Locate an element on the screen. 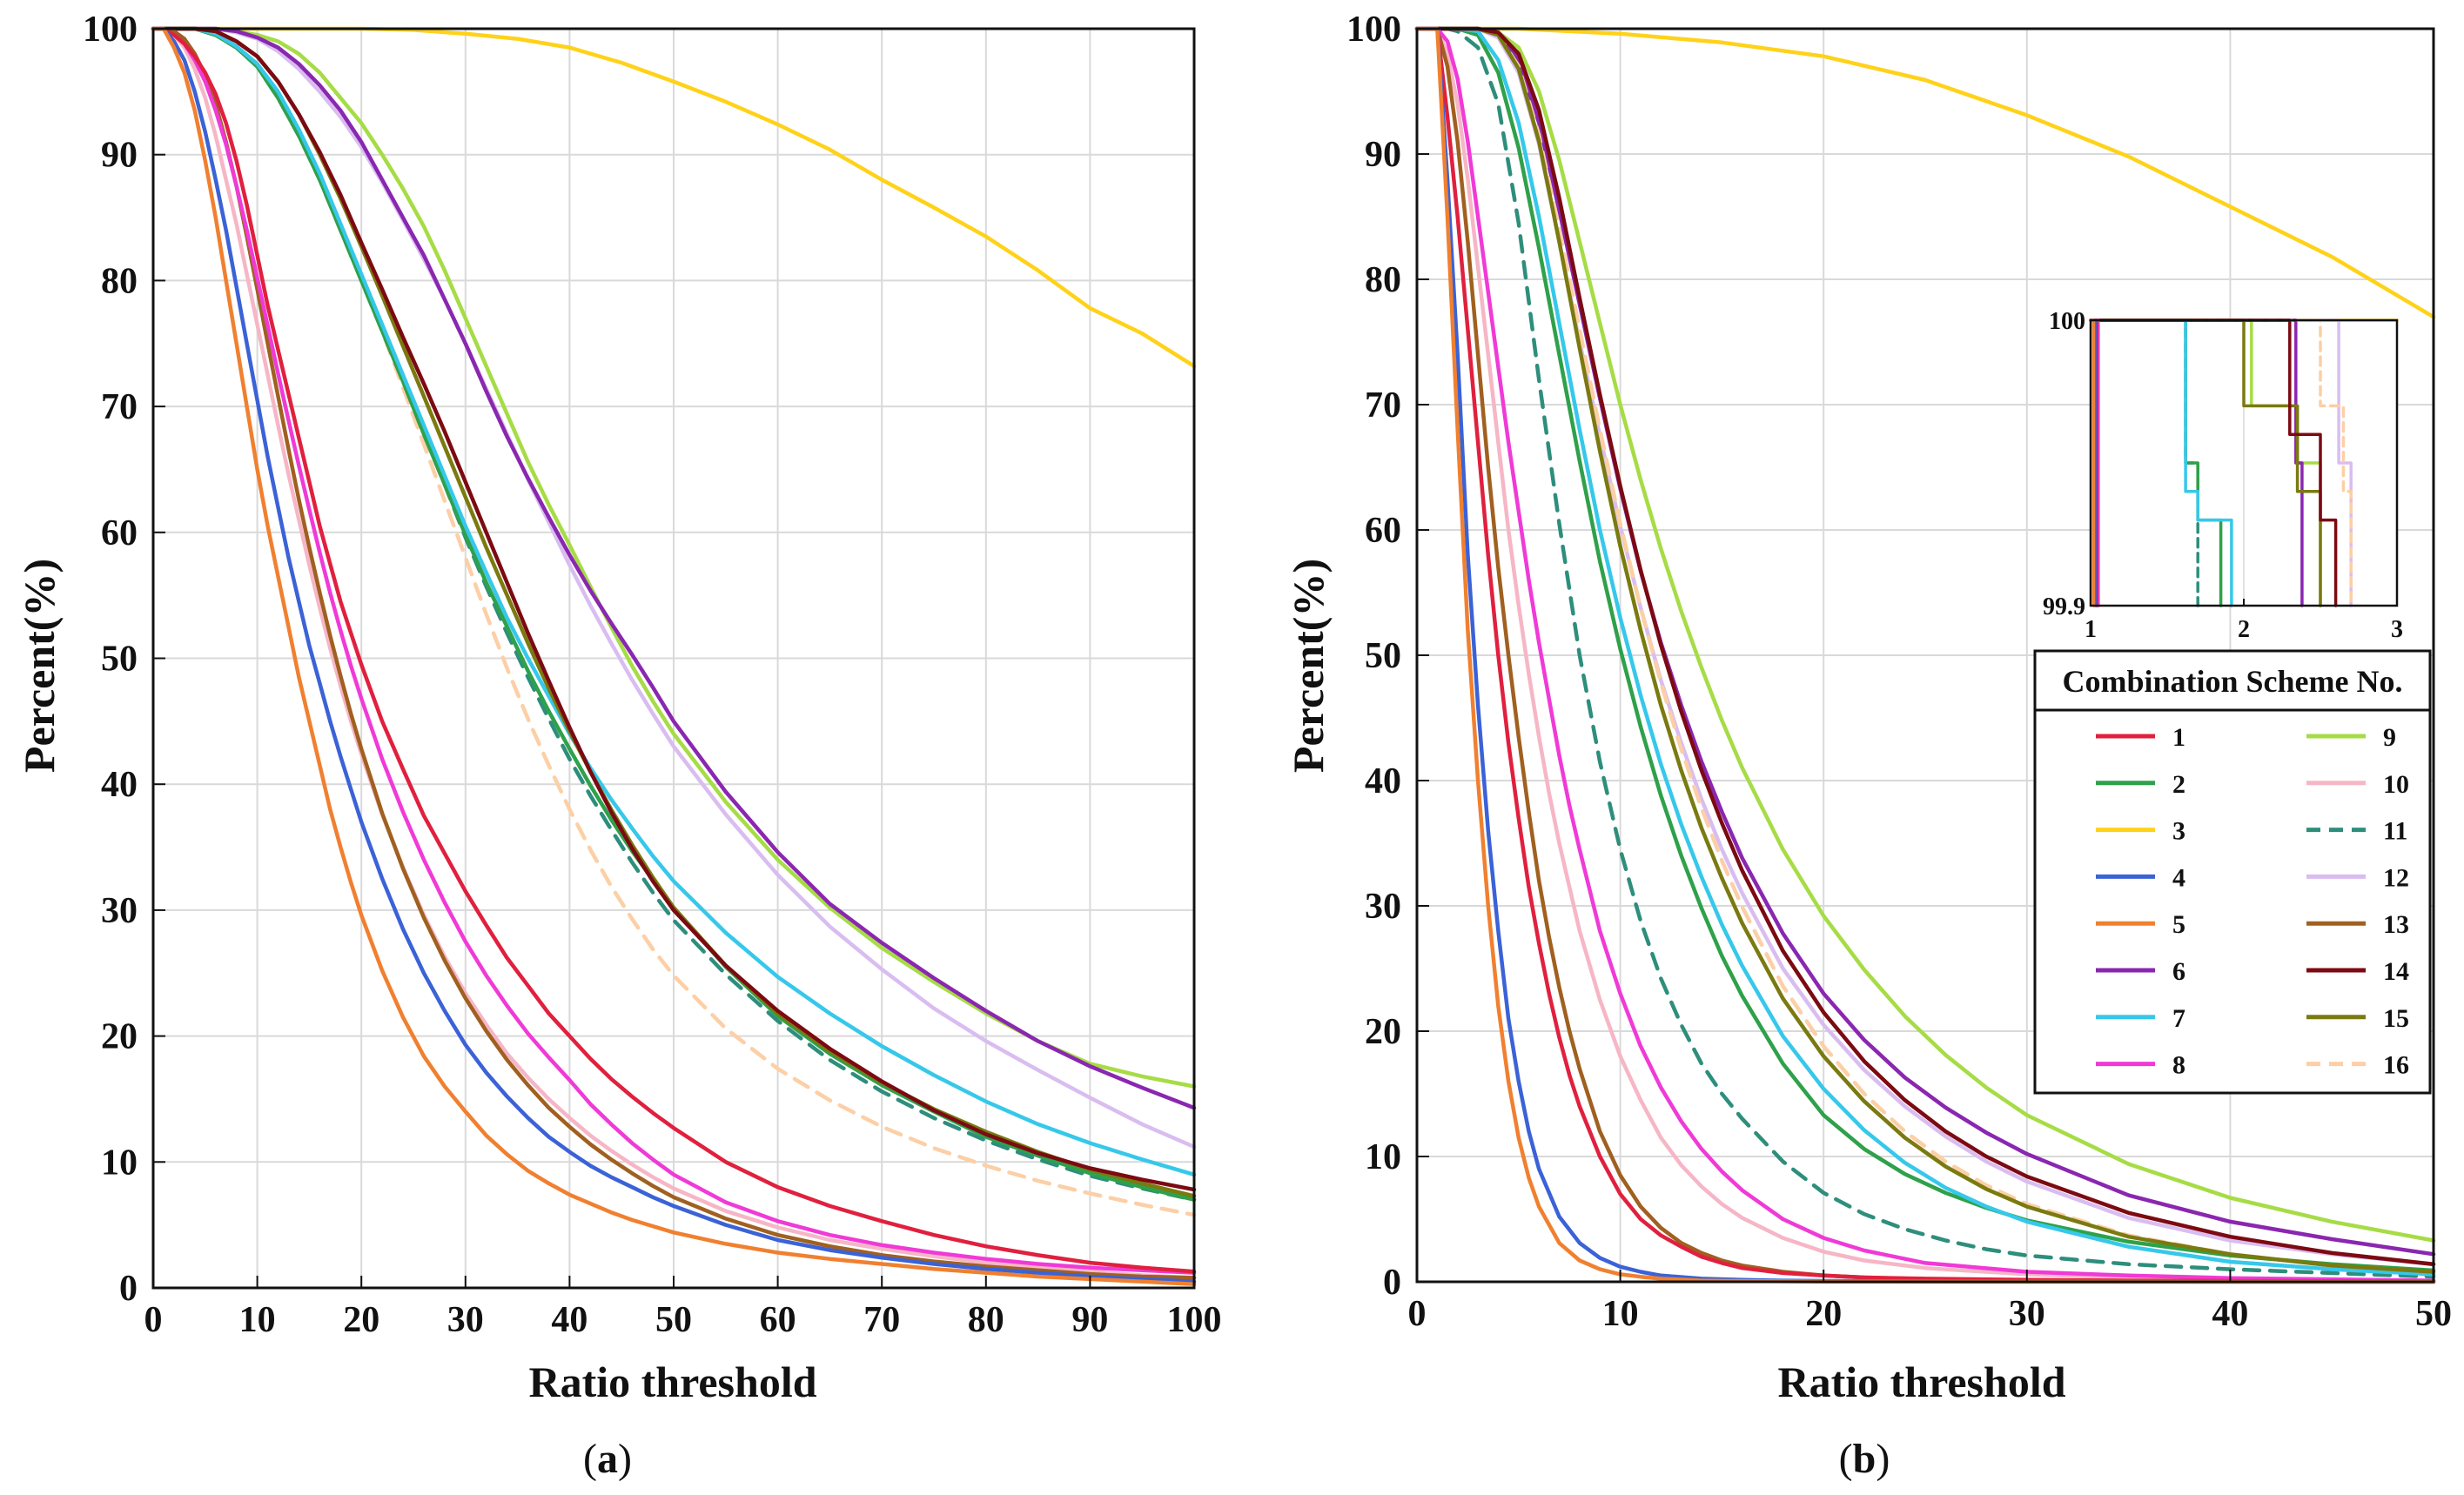 This screenshot has height=1495, width=2464. panel-a-xtick-label: 60 is located at coordinates (778, 1320).